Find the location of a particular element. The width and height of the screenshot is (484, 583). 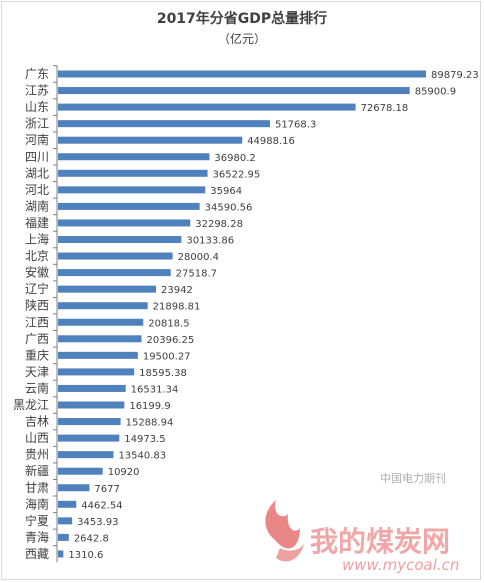

value-label: 3453.93 is located at coordinates (97, 522).